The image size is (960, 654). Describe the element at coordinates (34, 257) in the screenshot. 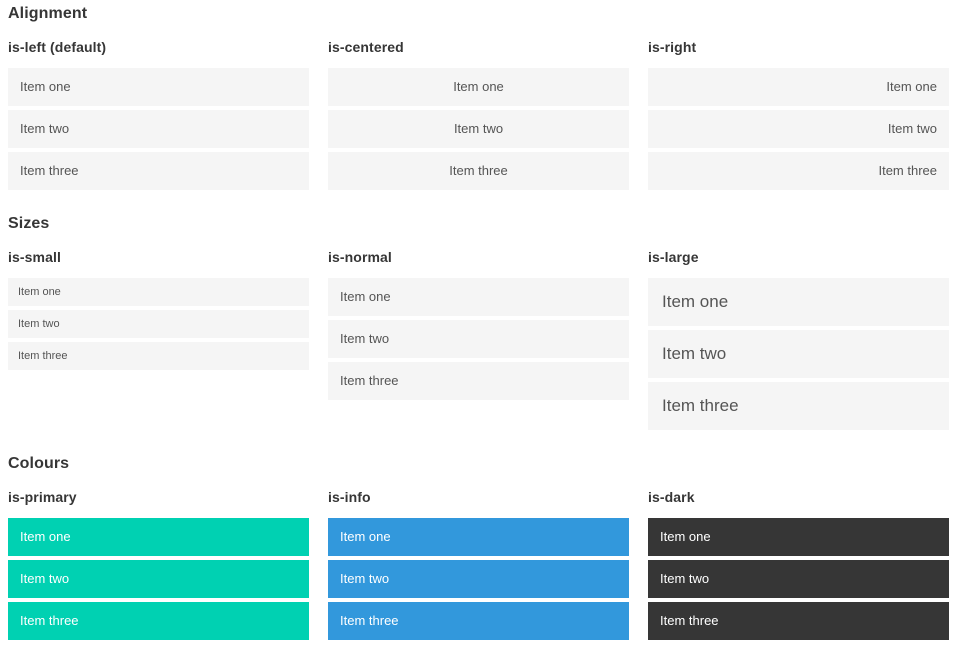

I see `column-title: is-small` at that location.